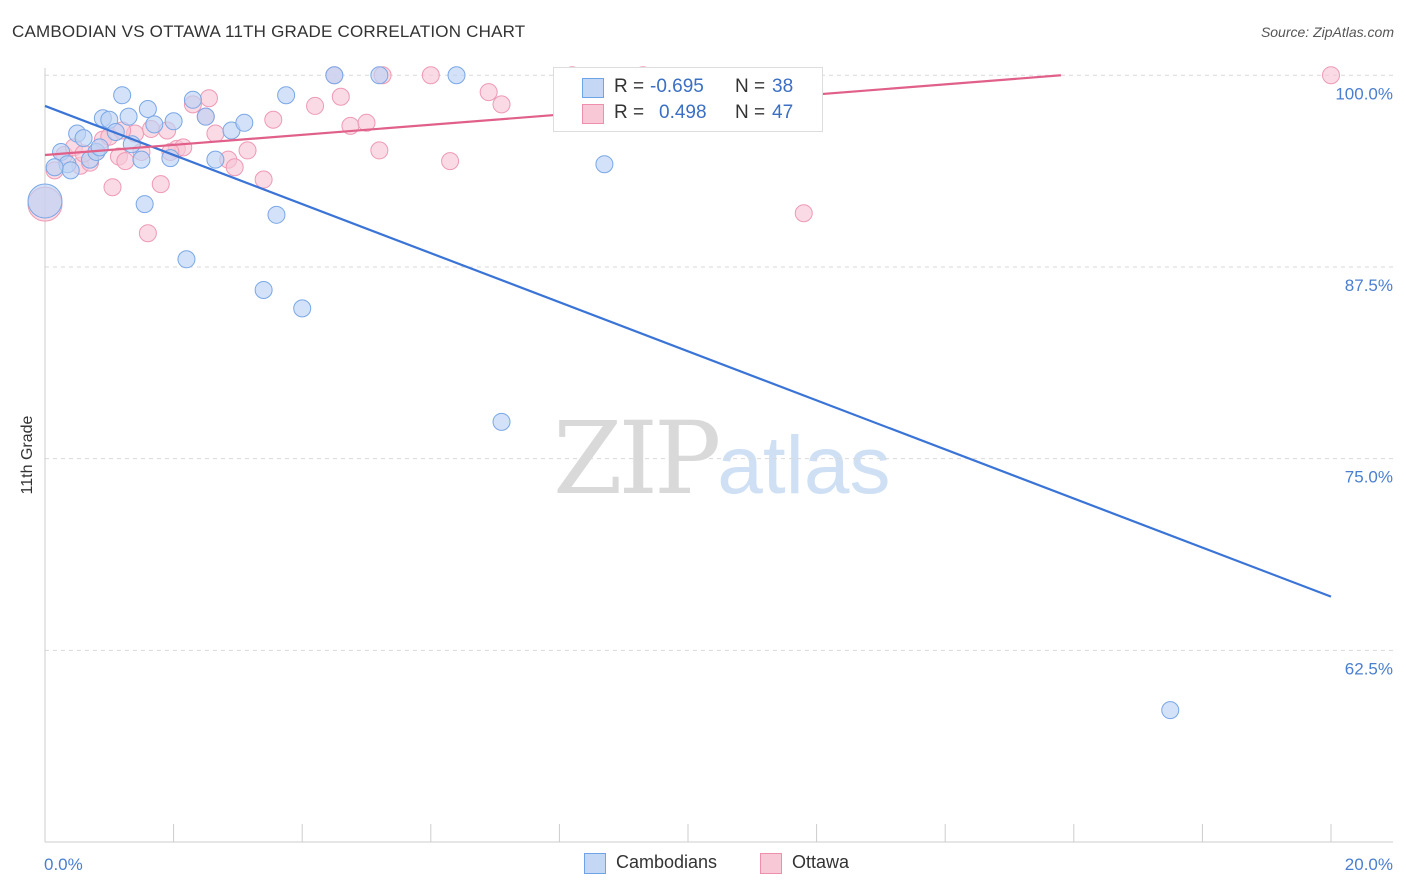 The image size is (1406, 892). I want to click on legend-r-value: -0.695, so click(677, 86).